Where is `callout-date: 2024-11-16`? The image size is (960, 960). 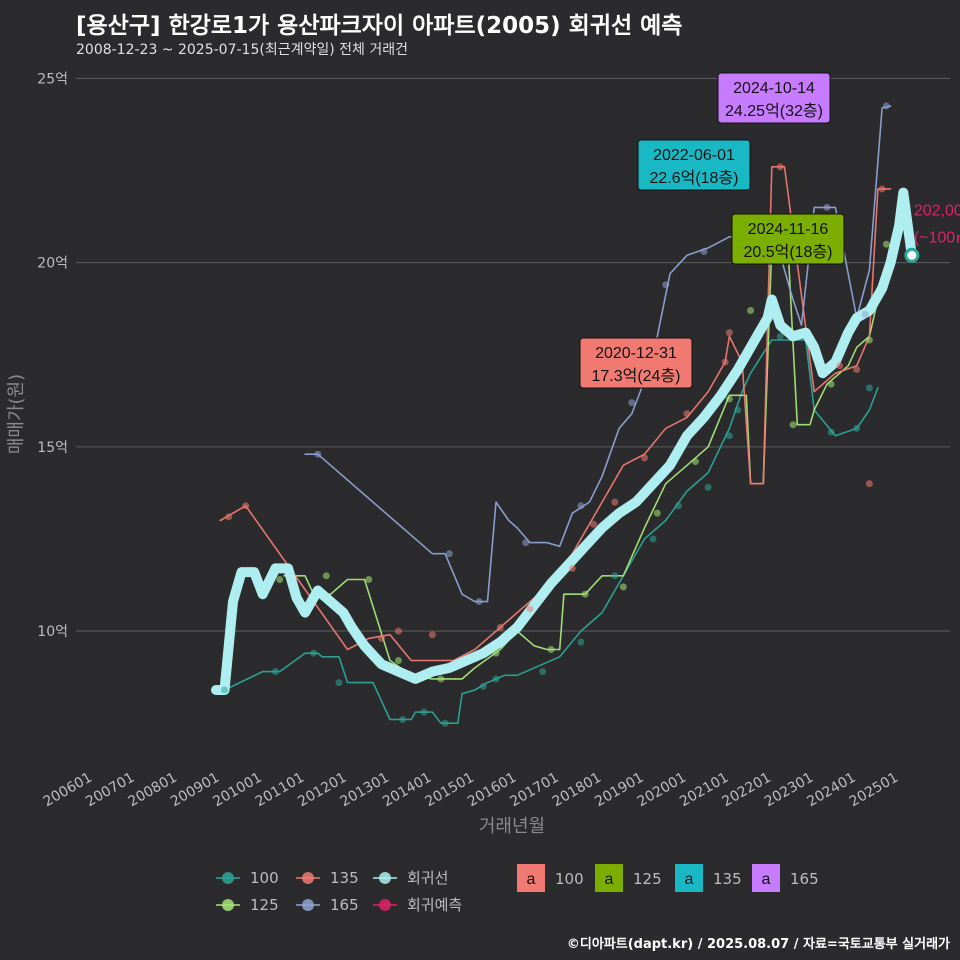 callout-date: 2024-11-16 is located at coordinates (788, 229).